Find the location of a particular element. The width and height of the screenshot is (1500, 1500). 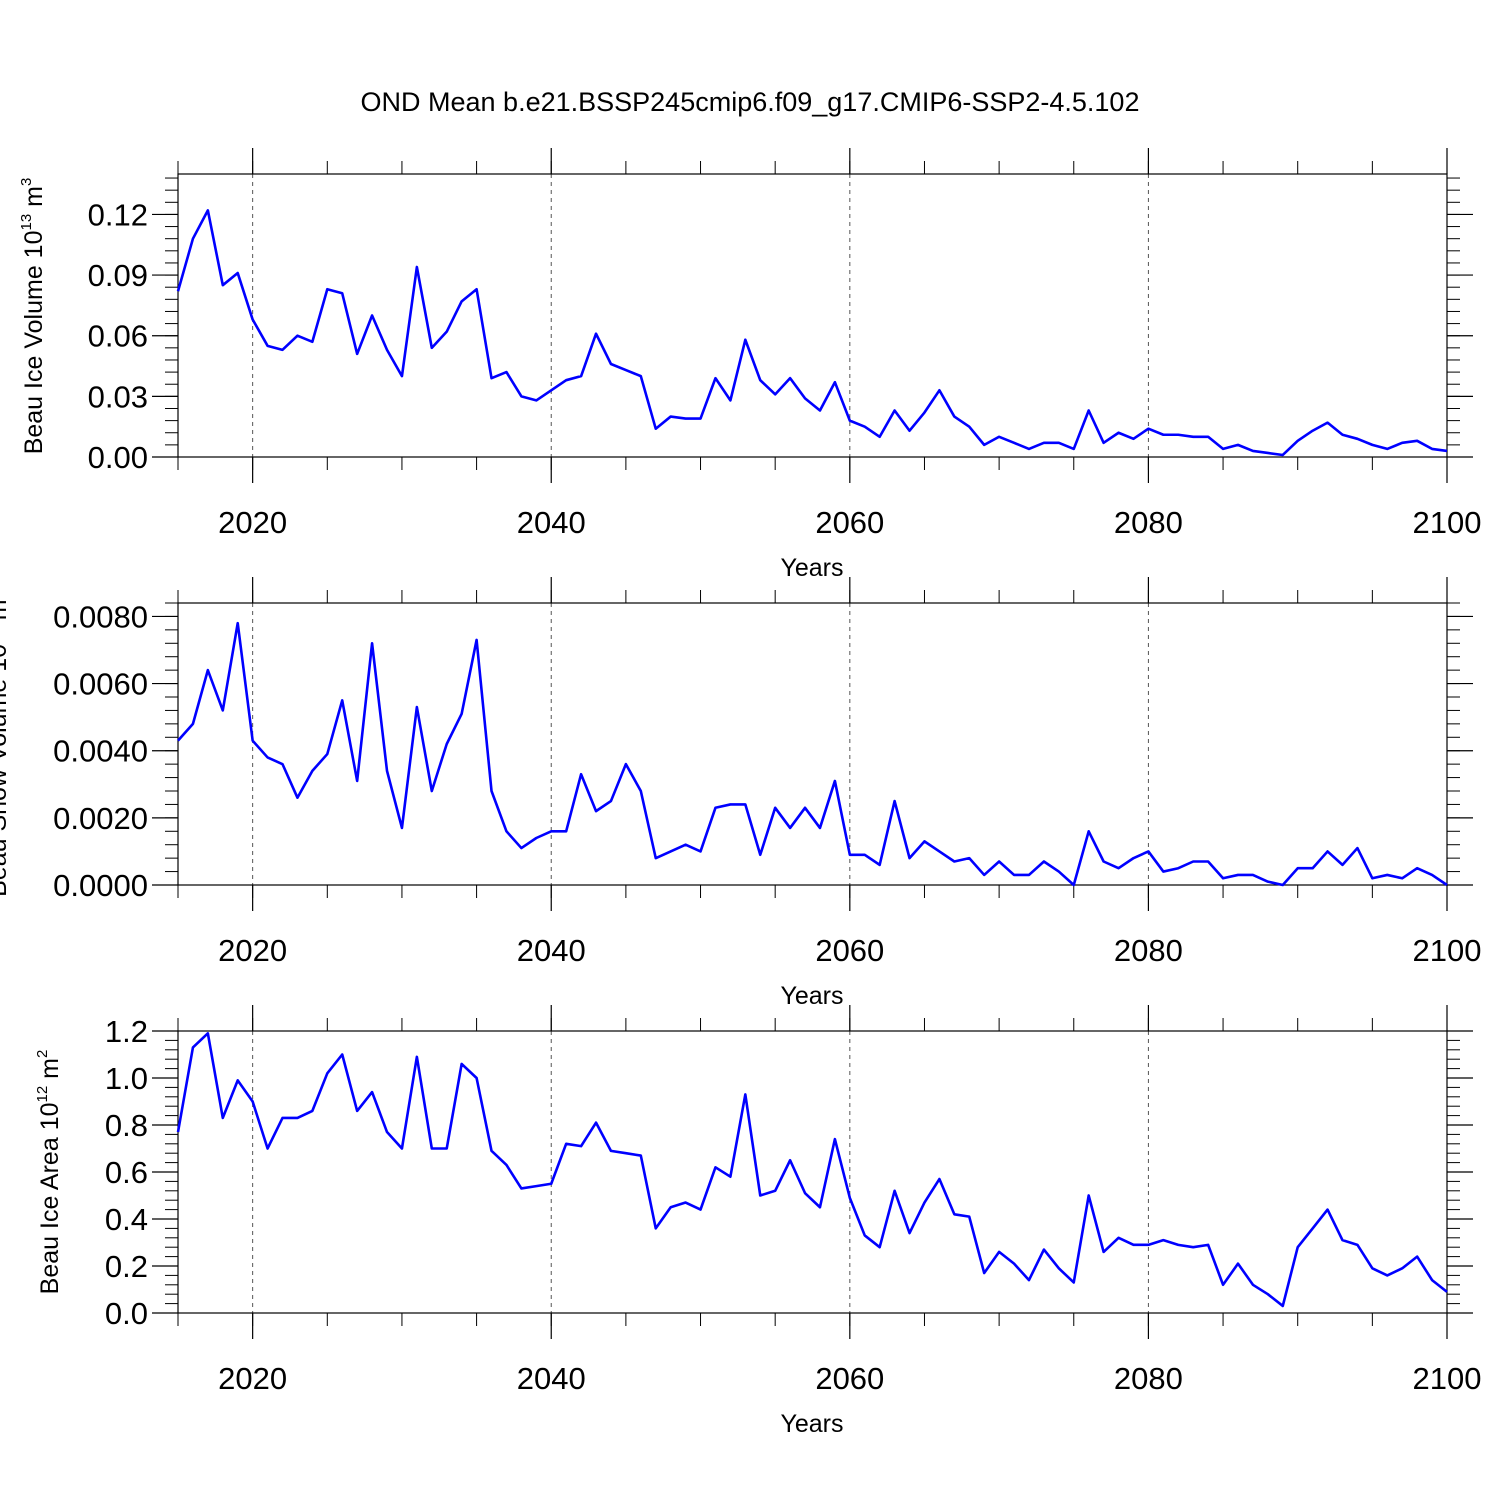

y-tick-label: 0.4 is located at coordinates (126, 1219).